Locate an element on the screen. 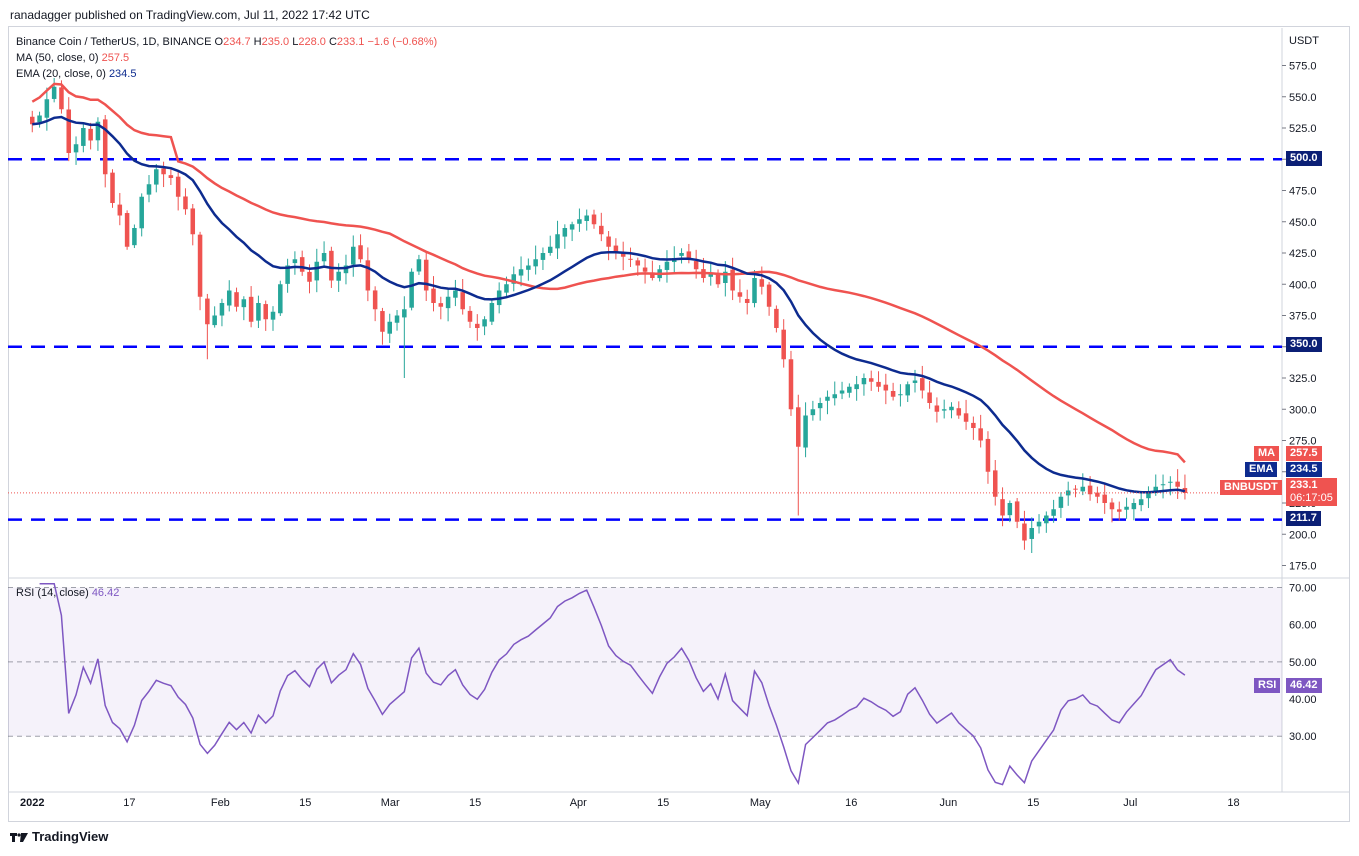 The width and height of the screenshot is (1359, 856). open-label: O is located at coordinates (219, 42).